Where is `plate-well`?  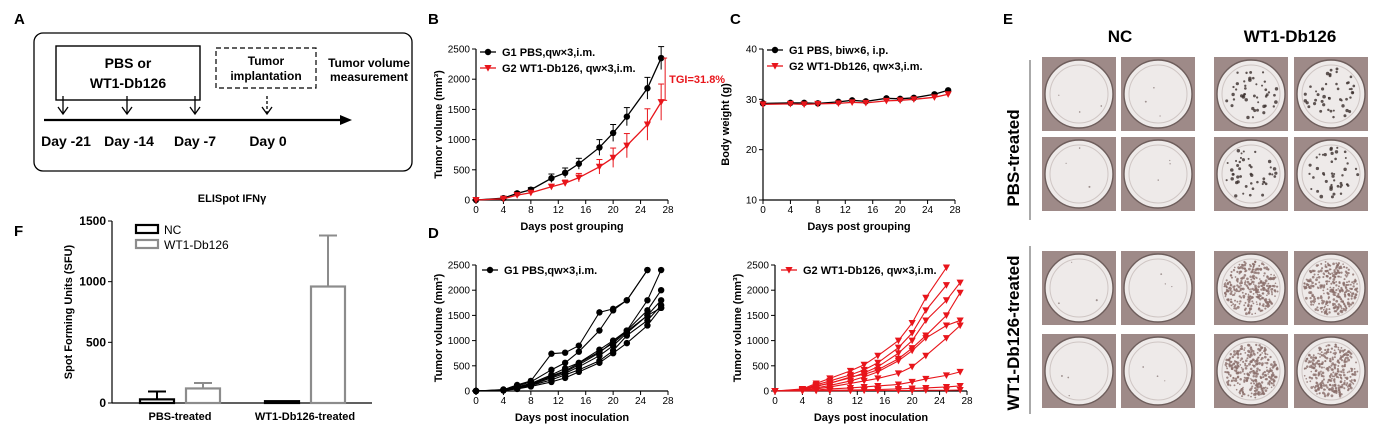 plate-well is located at coordinates (1158, 94).